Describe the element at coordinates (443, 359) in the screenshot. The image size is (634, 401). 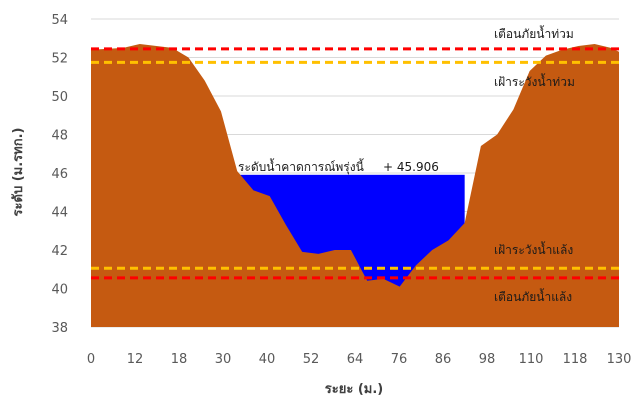
I see `x-tick-label: 86` at that location.